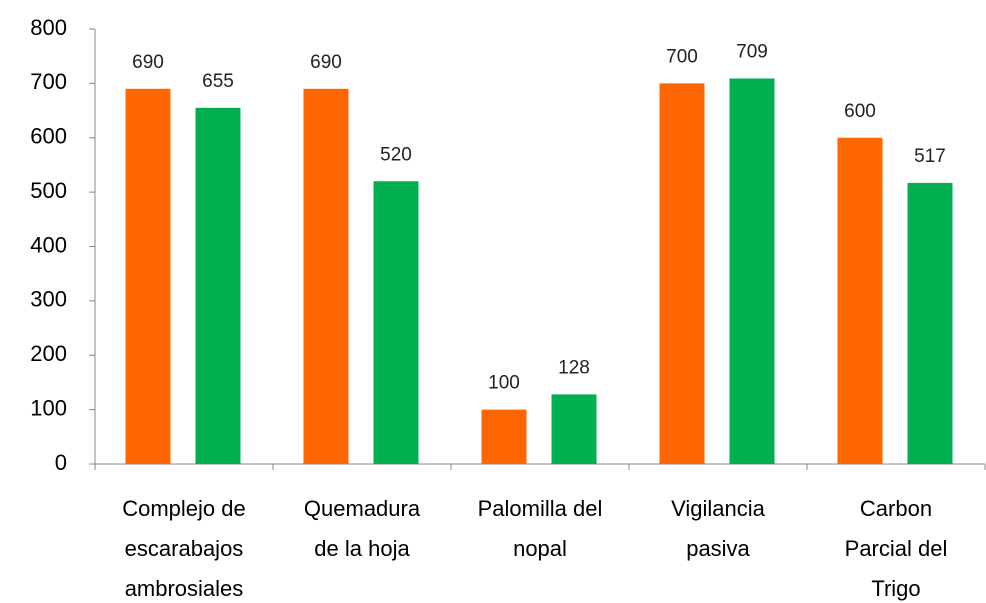 This screenshot has width=986, height=603. Describe the element at coordinates (48, 81) in the screenshot. I see `y-tick-label: 700` at that location.